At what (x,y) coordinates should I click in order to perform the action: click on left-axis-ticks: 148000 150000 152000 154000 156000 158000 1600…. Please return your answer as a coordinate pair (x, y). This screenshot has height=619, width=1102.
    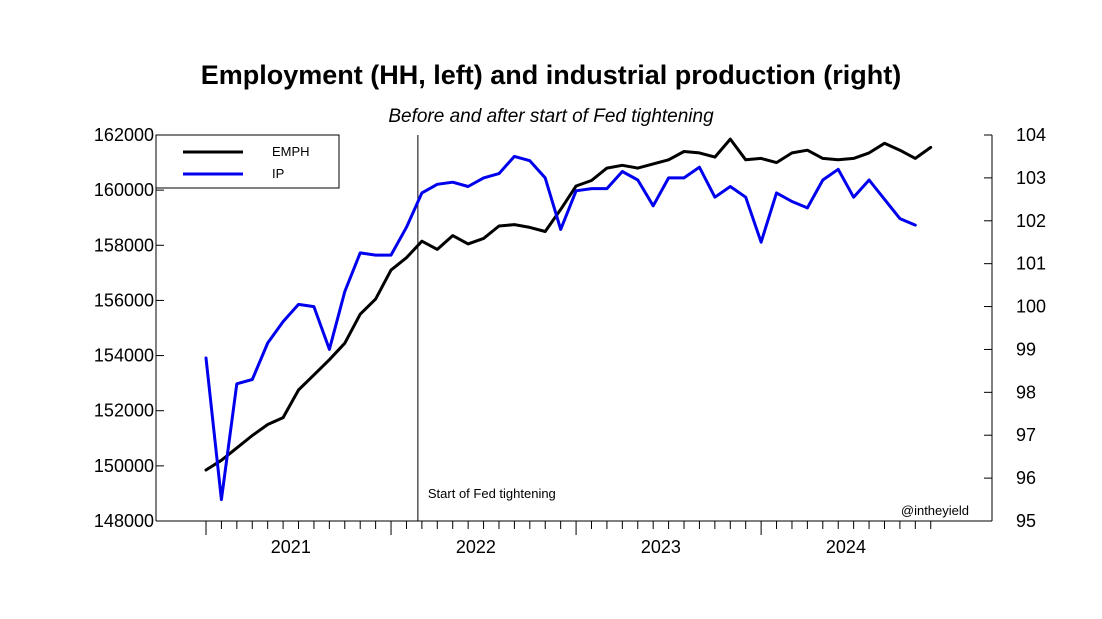
    Looking at the image, I should click on (129, 328).